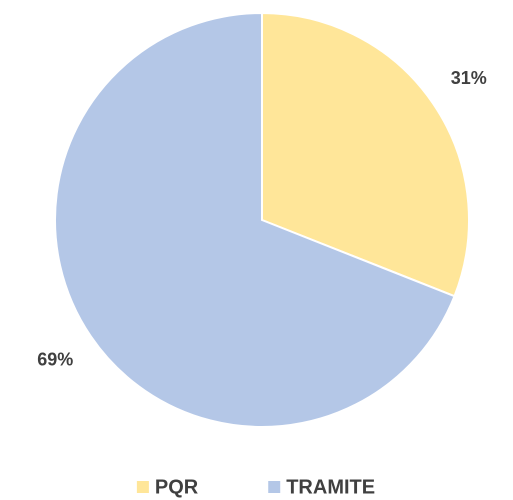  I want to click on data-label: 69%, so click(55, 359).